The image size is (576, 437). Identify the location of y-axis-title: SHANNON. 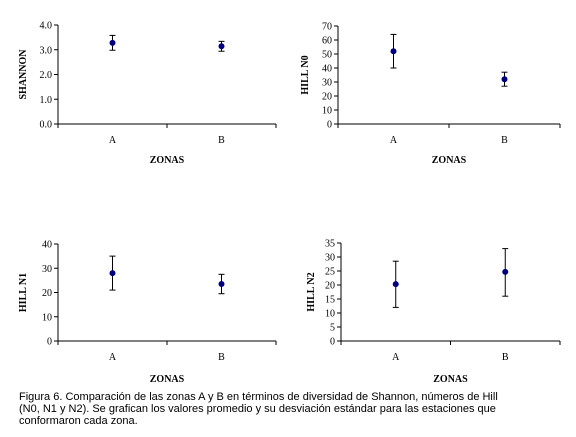
(23, 74).